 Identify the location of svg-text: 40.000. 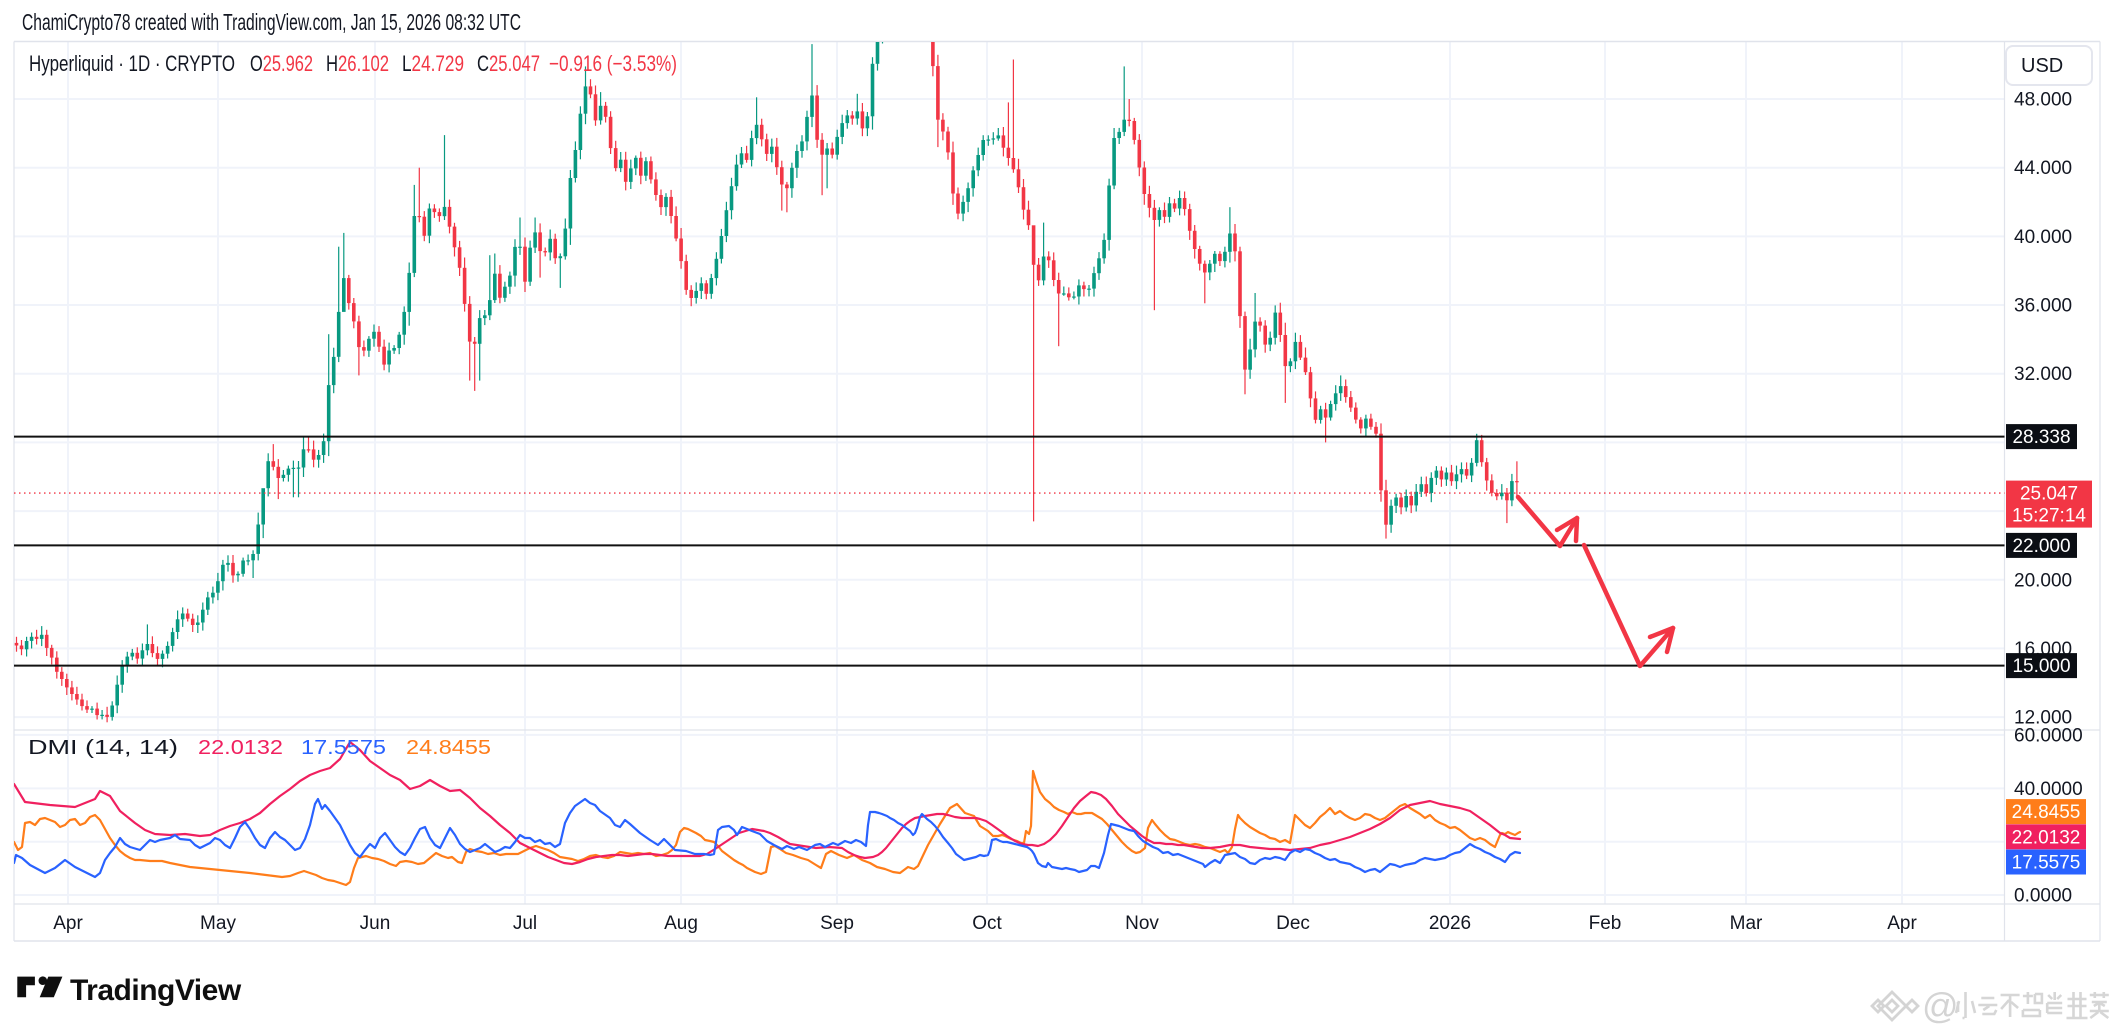
(2043, 237).